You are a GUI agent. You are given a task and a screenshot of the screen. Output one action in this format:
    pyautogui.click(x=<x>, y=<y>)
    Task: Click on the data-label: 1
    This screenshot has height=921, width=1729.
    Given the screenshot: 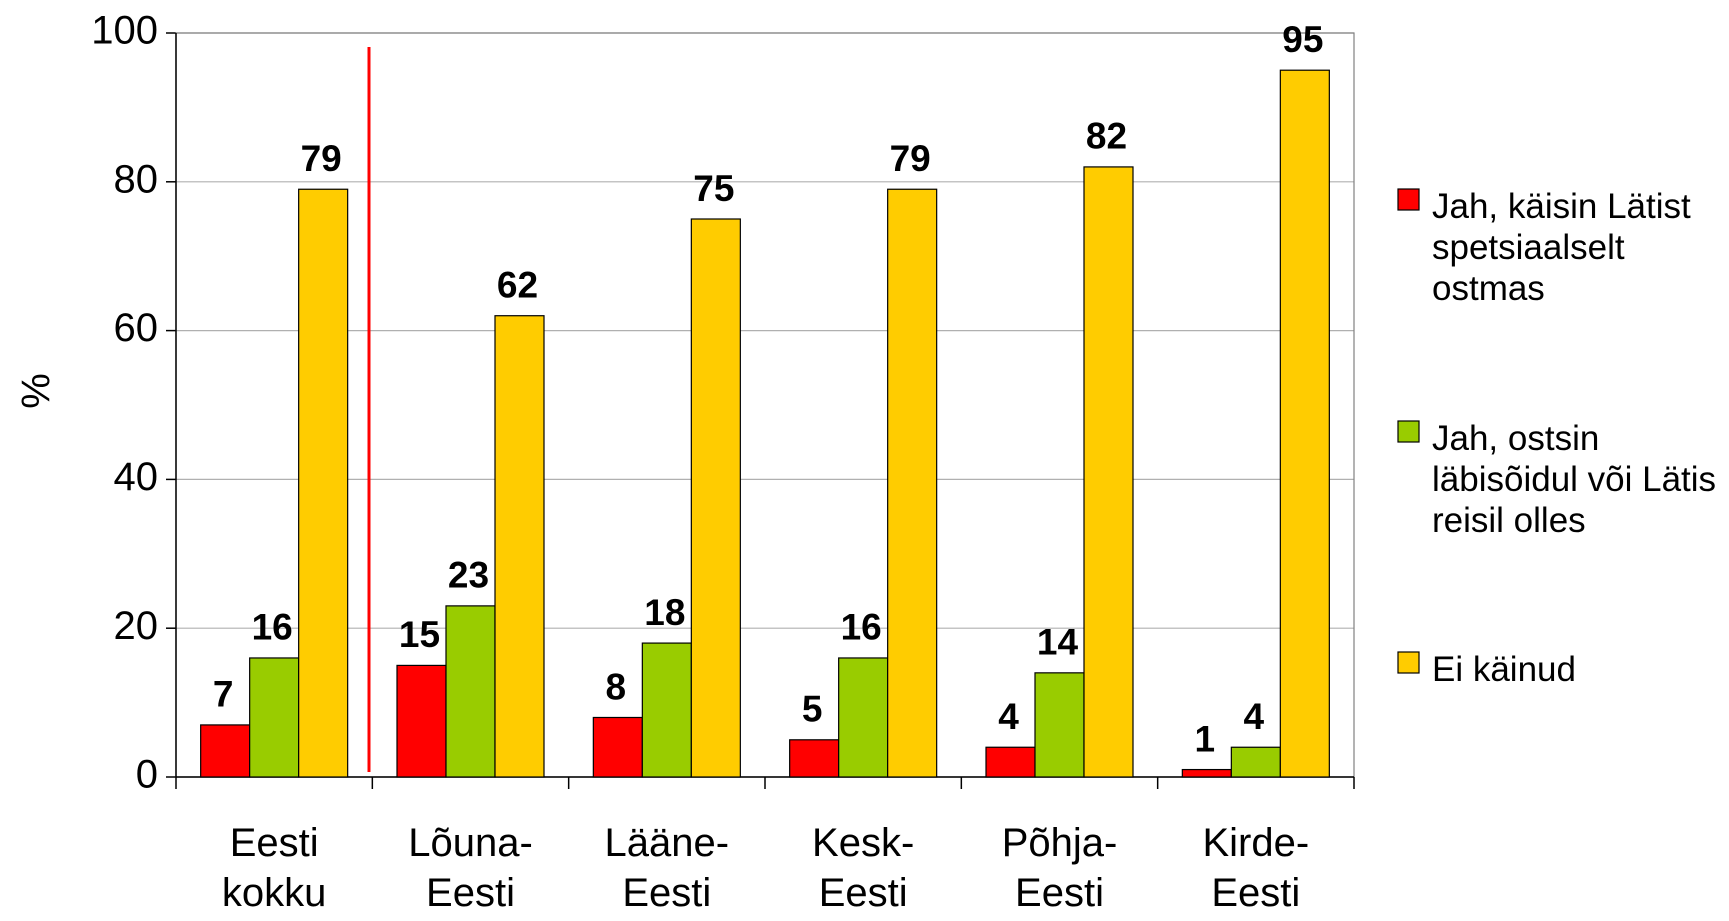 What is the action you would take?
    pyautogui.click(x=1205, y=738)
    